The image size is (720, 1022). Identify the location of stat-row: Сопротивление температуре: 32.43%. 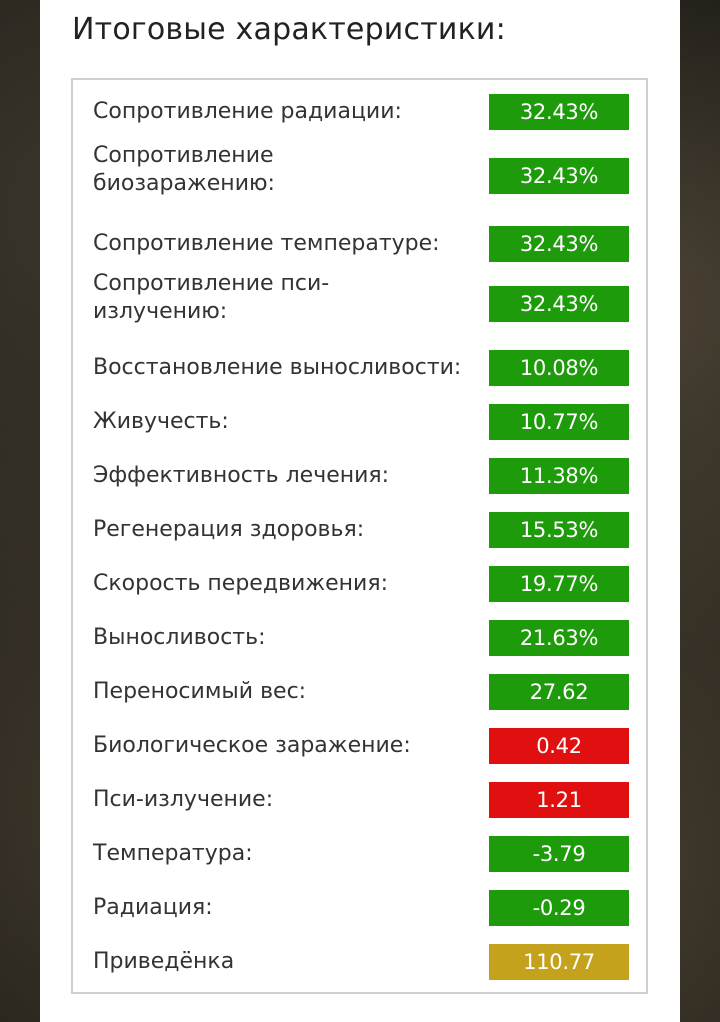
(359, 244).